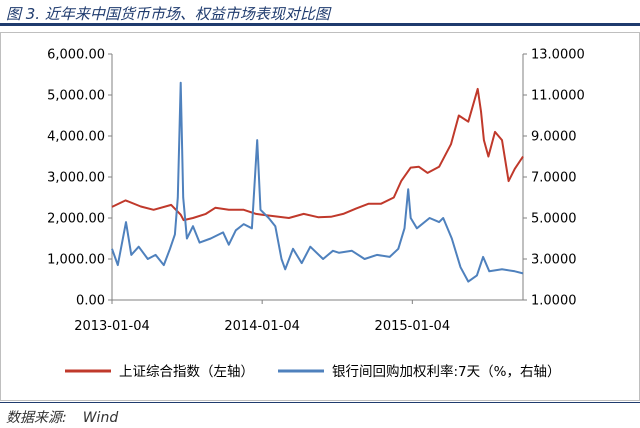 The width and height of the screenshot is (640, 428). I want to click on source-label: 数据来源:, so click(36, 418).